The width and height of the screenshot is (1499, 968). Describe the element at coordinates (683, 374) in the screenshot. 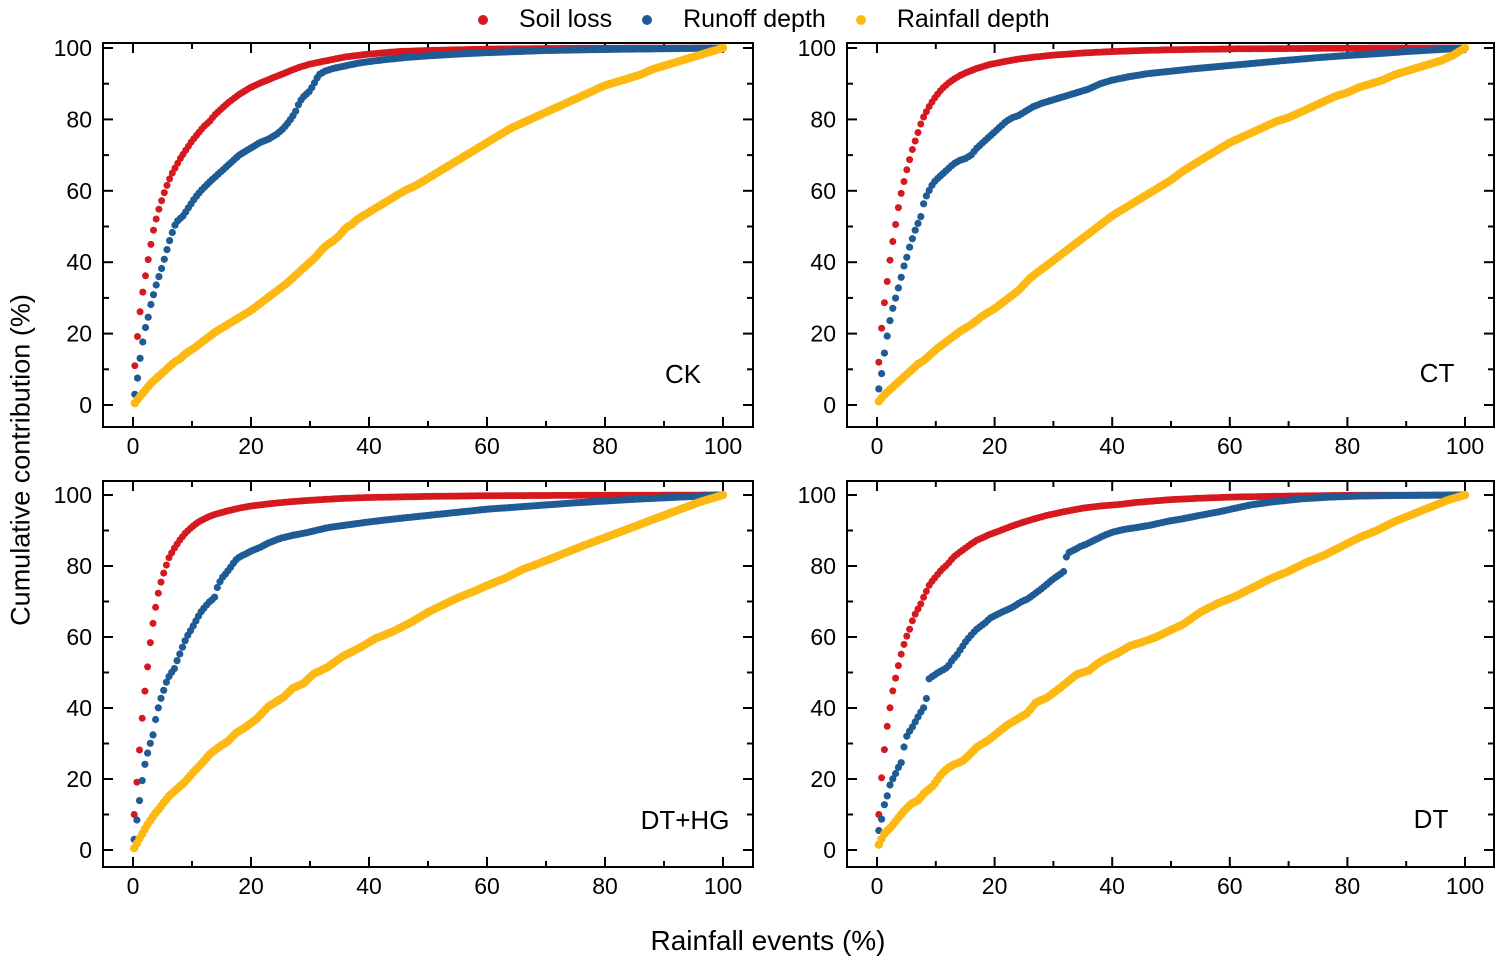

I see `panel-label-ck: CK` at that location.